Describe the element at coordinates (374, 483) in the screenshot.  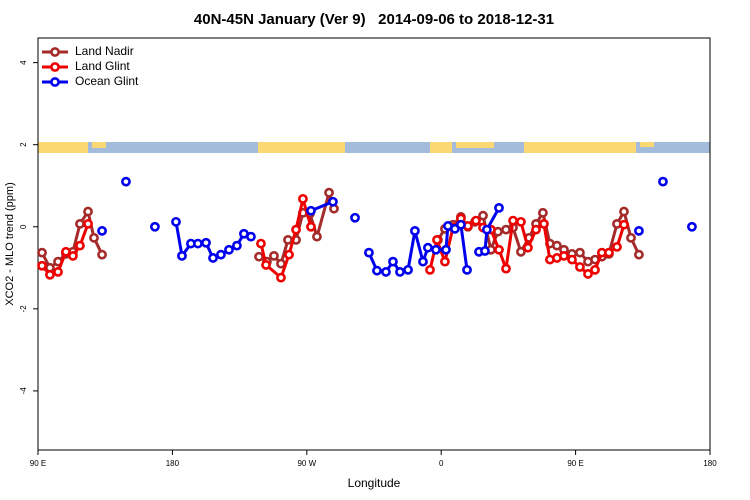
I see `x-axis-label: Longitude` at that location.